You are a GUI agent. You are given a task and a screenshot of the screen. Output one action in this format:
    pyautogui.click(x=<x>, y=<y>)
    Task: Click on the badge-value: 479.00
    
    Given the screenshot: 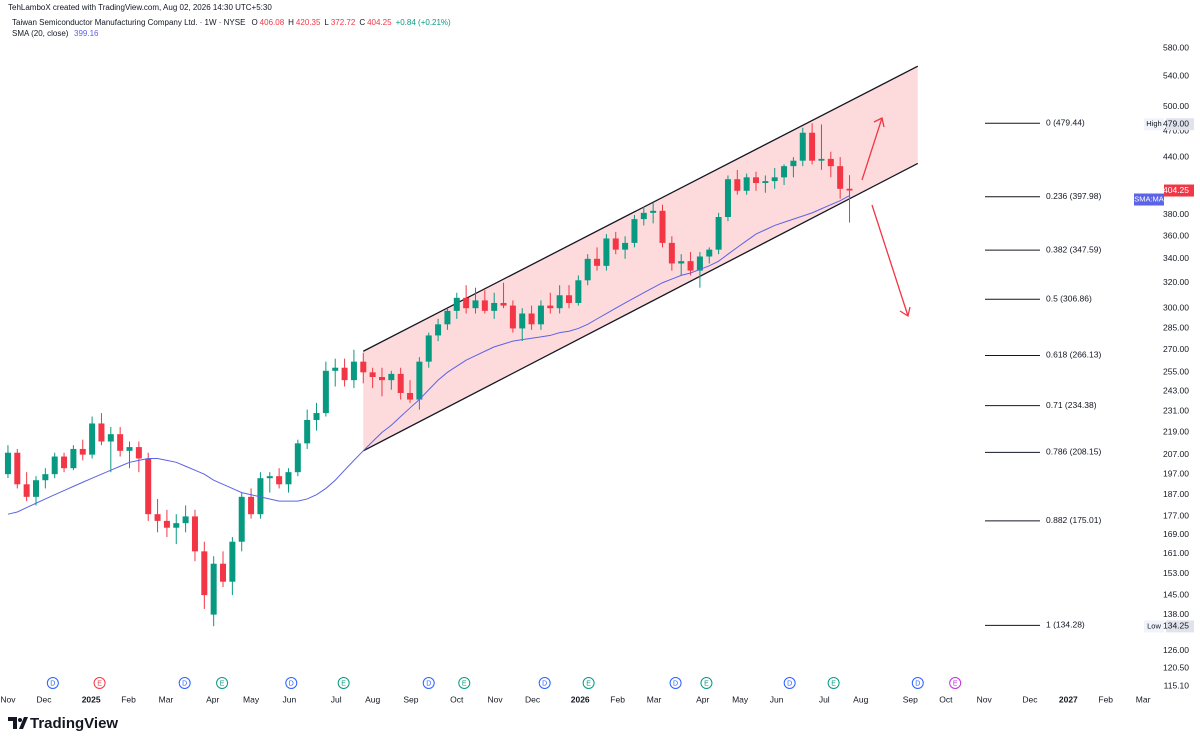 What is the action you would take?
    pyautogui.click(x=1176, y=123)
    